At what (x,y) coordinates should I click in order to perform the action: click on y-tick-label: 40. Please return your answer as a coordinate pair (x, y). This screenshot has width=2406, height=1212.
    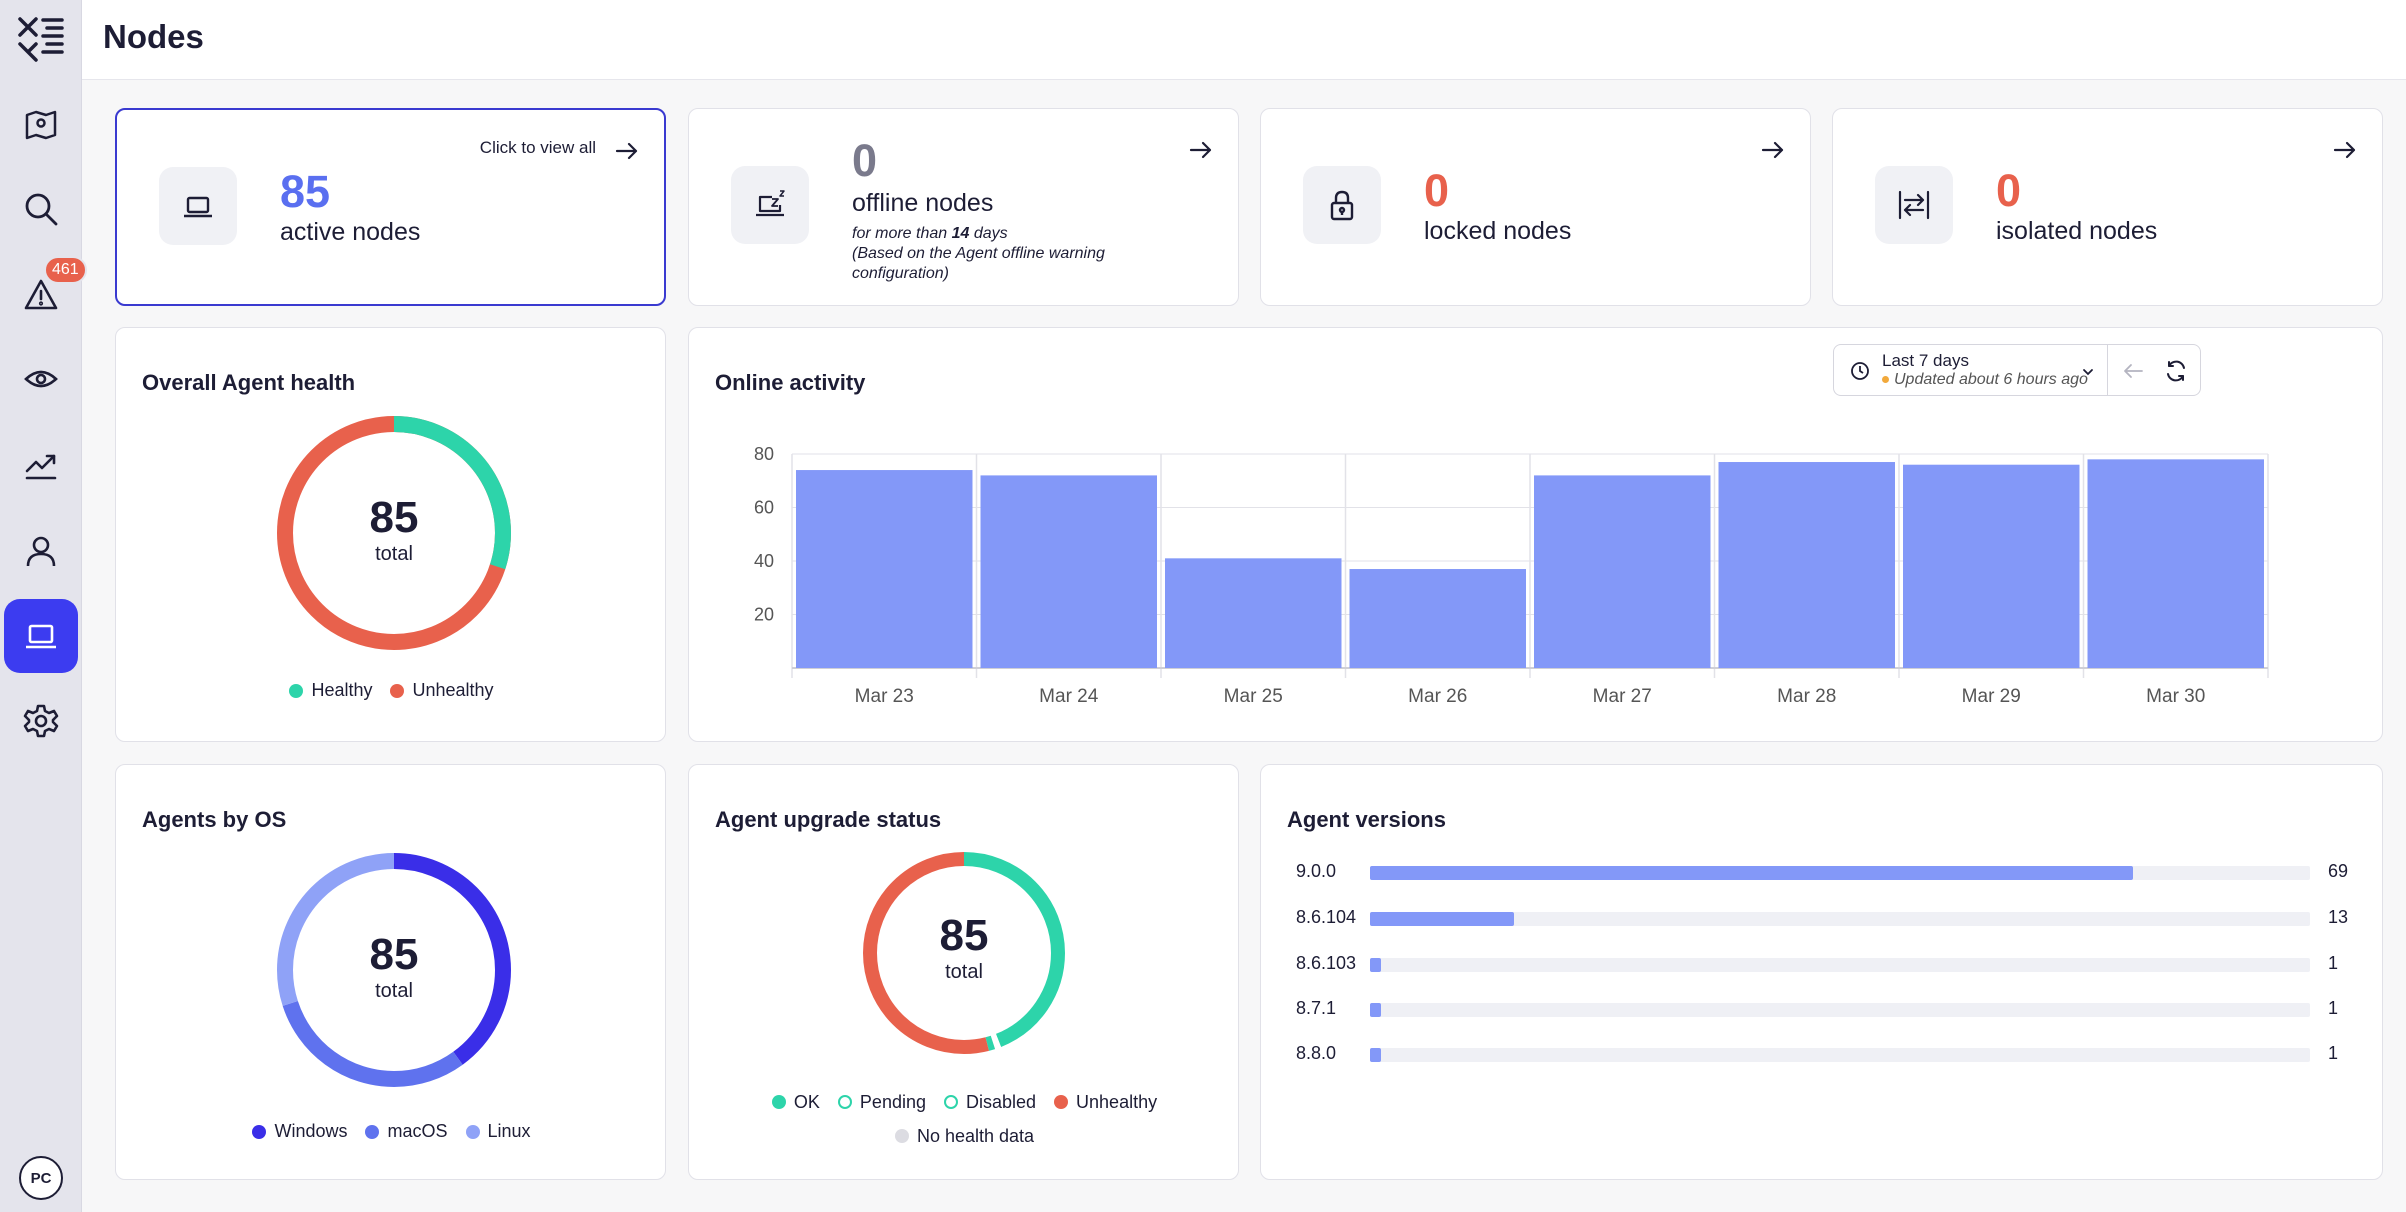
    Looking at the image, I should click on (764, 561).